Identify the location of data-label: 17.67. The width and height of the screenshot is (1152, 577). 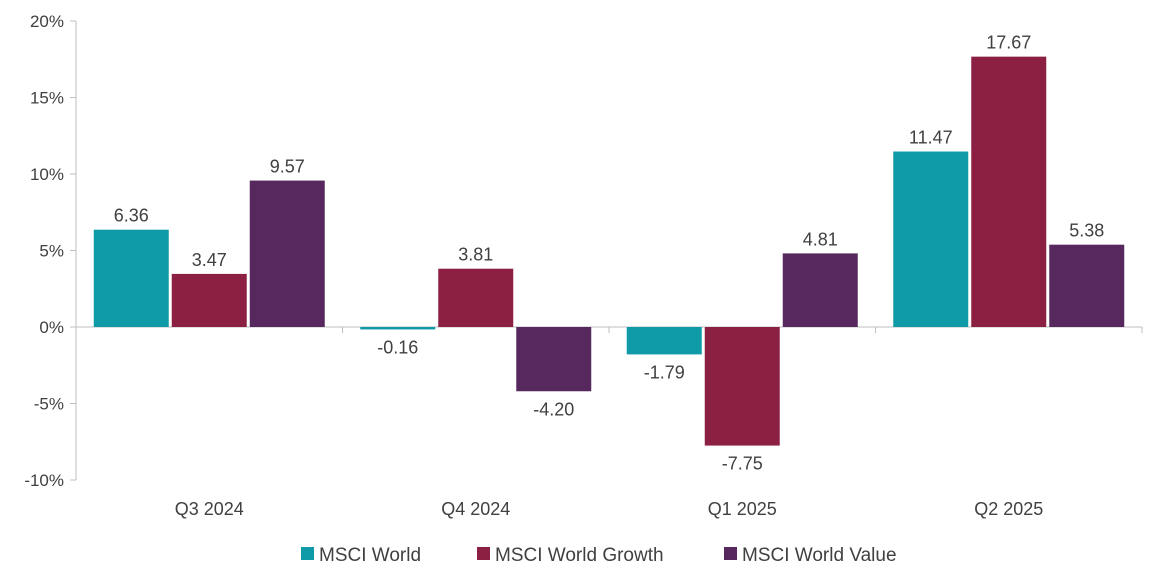
(1008, 43).